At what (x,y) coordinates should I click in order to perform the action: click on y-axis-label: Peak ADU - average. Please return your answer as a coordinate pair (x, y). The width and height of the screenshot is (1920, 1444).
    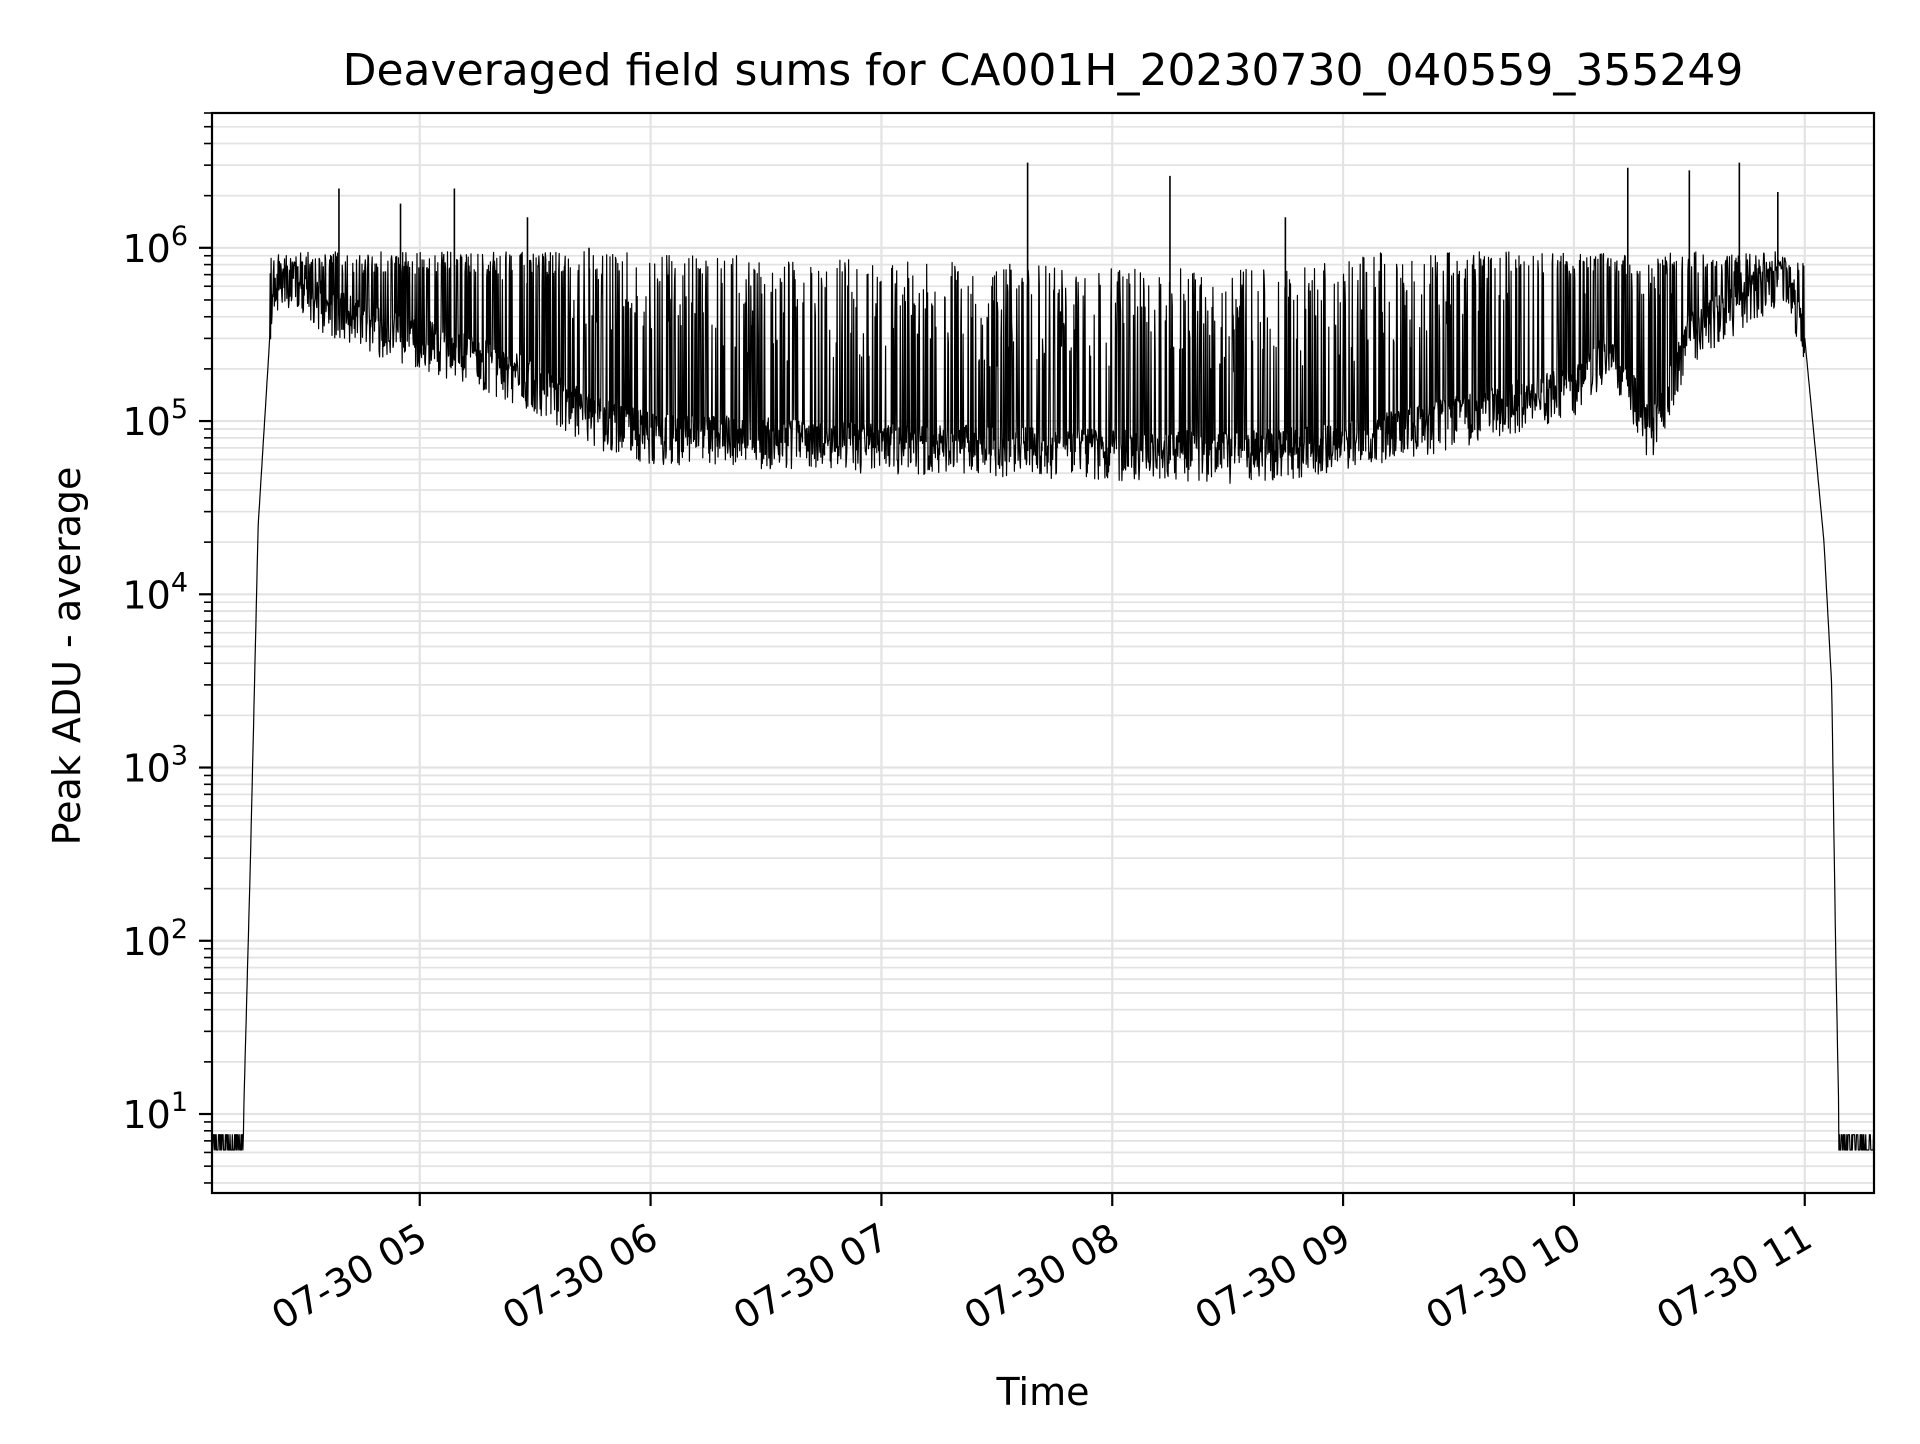
    Looking at the image, I should click on (67, 656).